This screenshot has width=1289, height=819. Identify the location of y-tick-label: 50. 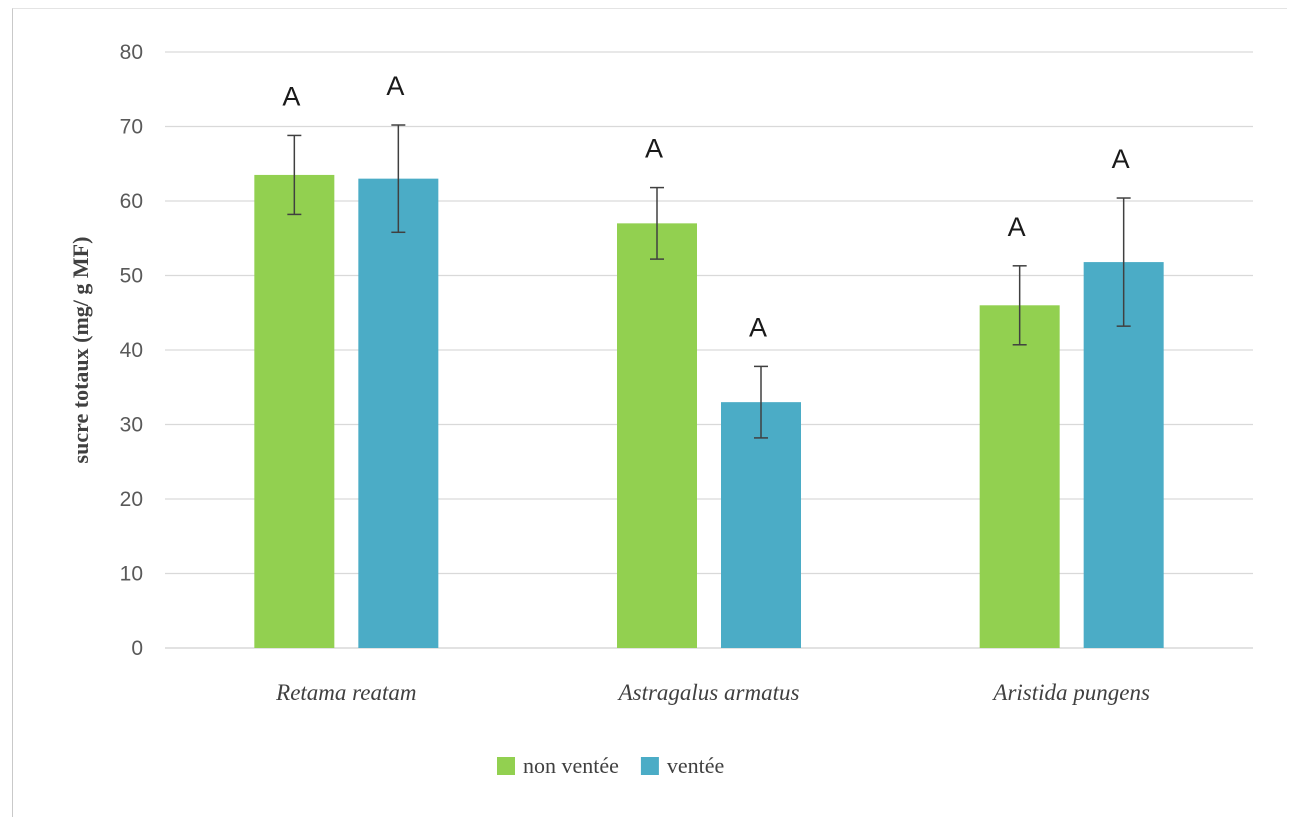
(131, 276).